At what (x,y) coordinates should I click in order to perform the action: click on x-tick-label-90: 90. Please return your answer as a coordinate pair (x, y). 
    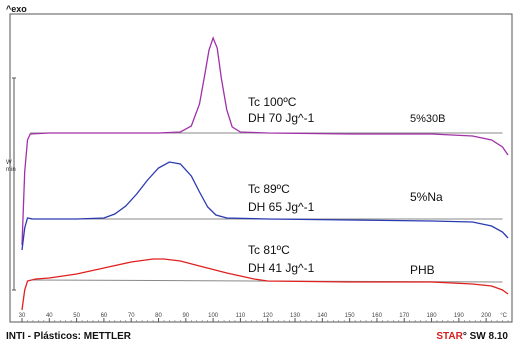
    Looking at the image, I should click on (185, 316).